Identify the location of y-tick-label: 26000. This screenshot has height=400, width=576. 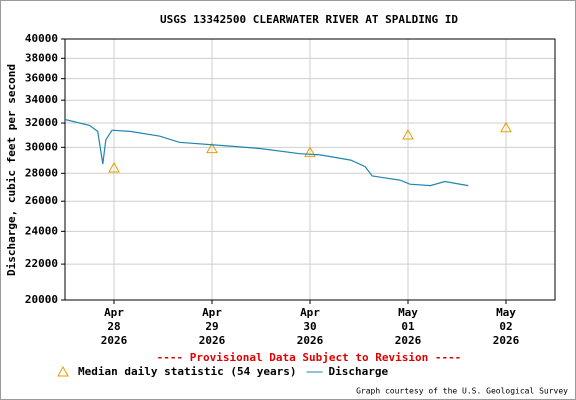
(41, 200).